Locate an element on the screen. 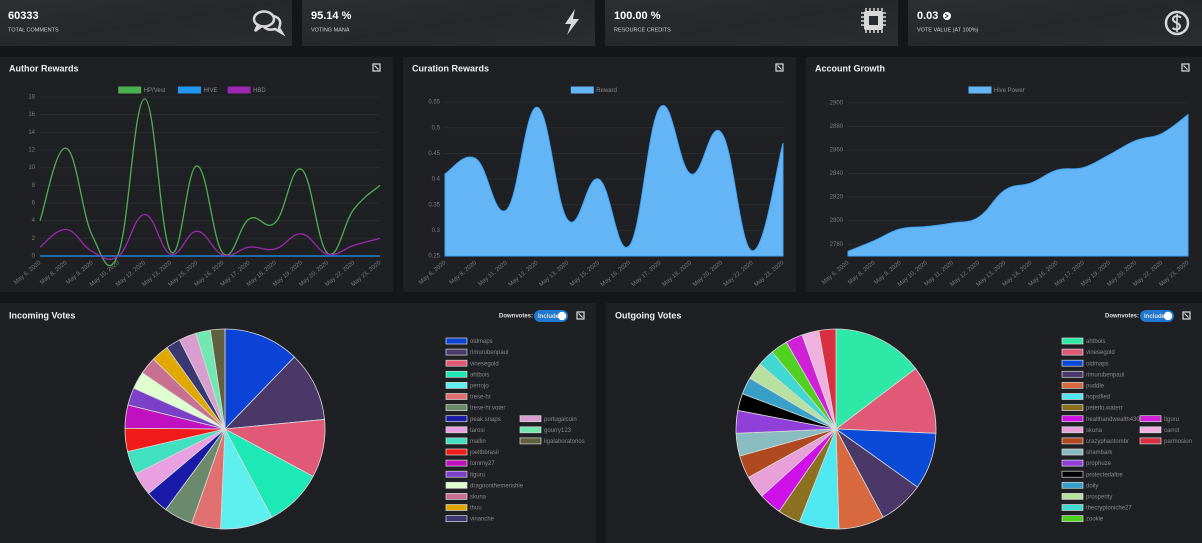  stat-value: 100.00 % is located at coordinates (637, 16).